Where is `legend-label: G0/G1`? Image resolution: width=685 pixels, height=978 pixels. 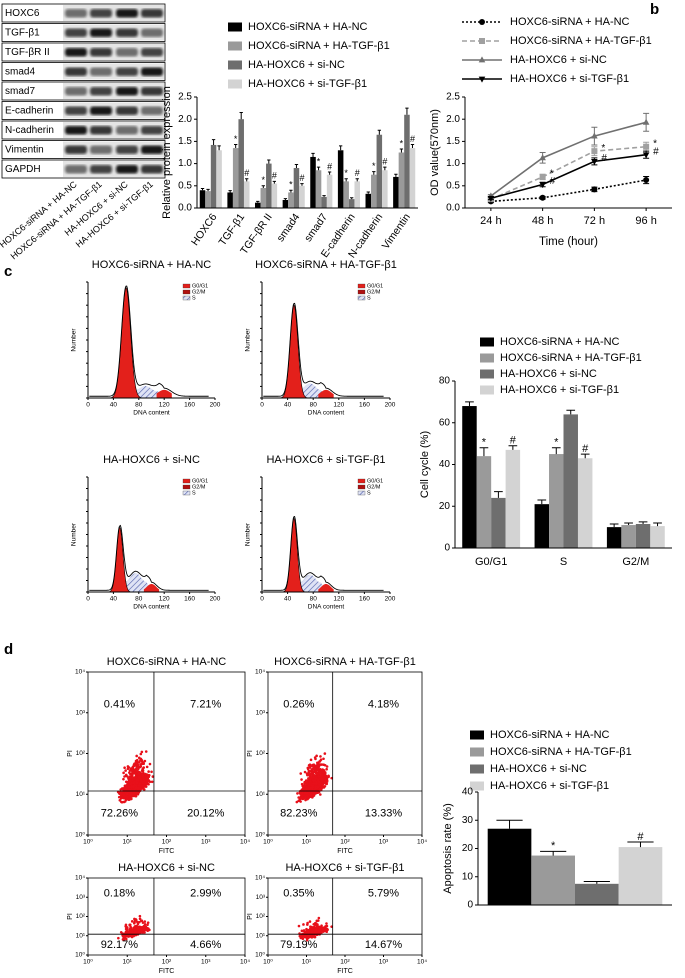
legend-label: G0/G1 is located at coordinates (200, 286).